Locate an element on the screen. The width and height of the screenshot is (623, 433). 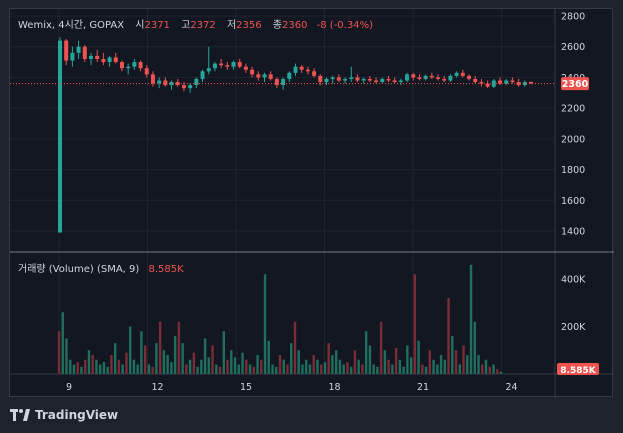
close-value: 2360 is located at coordinates (294, 25).